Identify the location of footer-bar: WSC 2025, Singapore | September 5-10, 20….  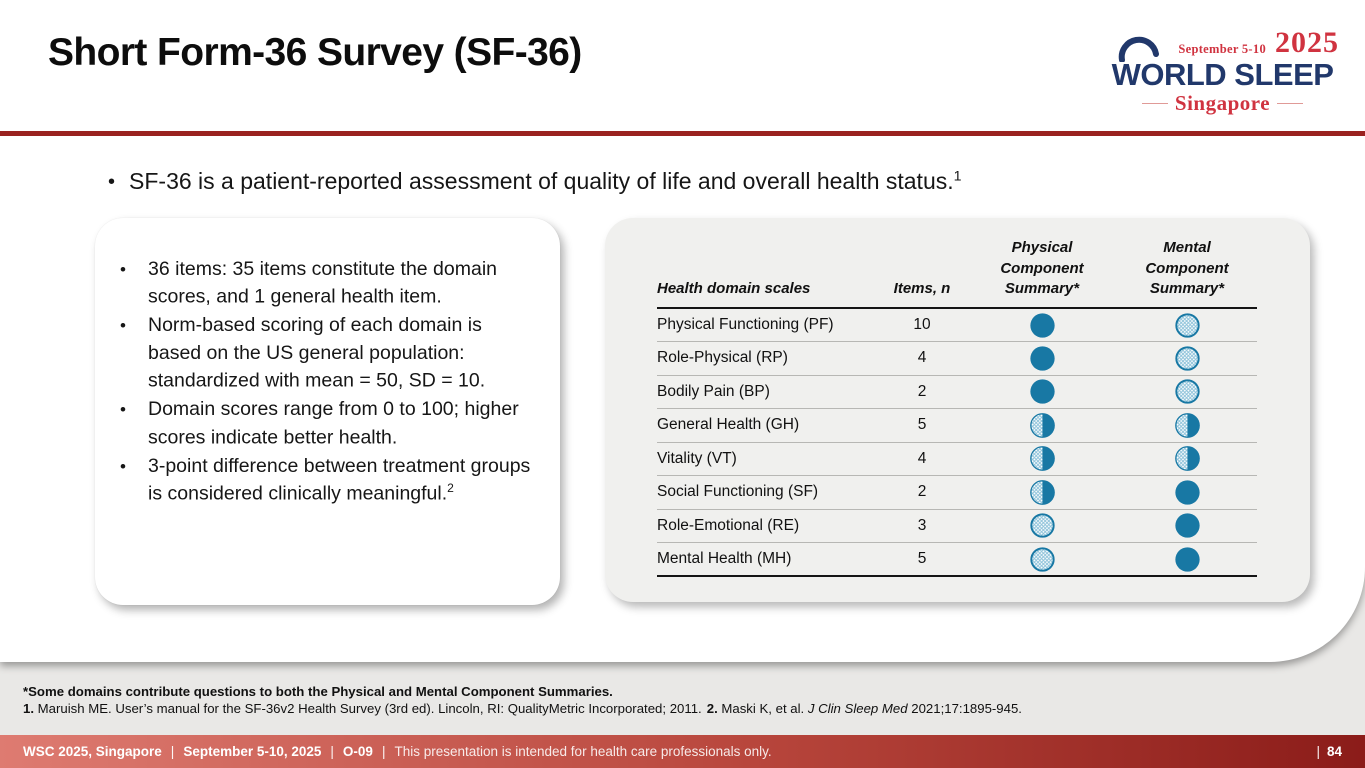
(682, 751).